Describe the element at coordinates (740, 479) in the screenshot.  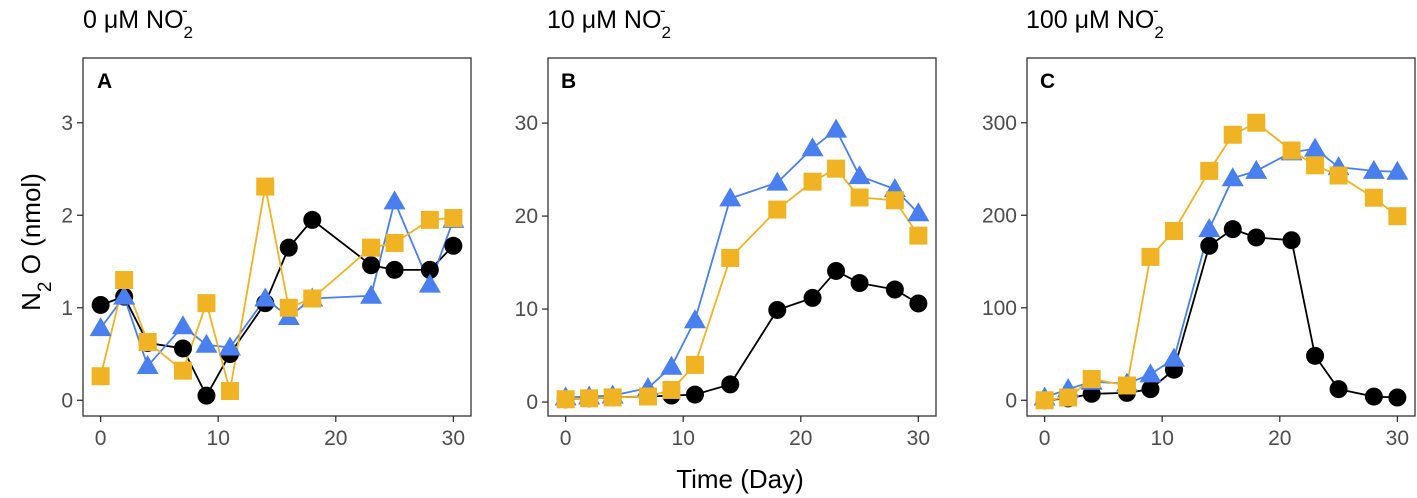
I see `x-axis-title: Time (Day)` at that location.